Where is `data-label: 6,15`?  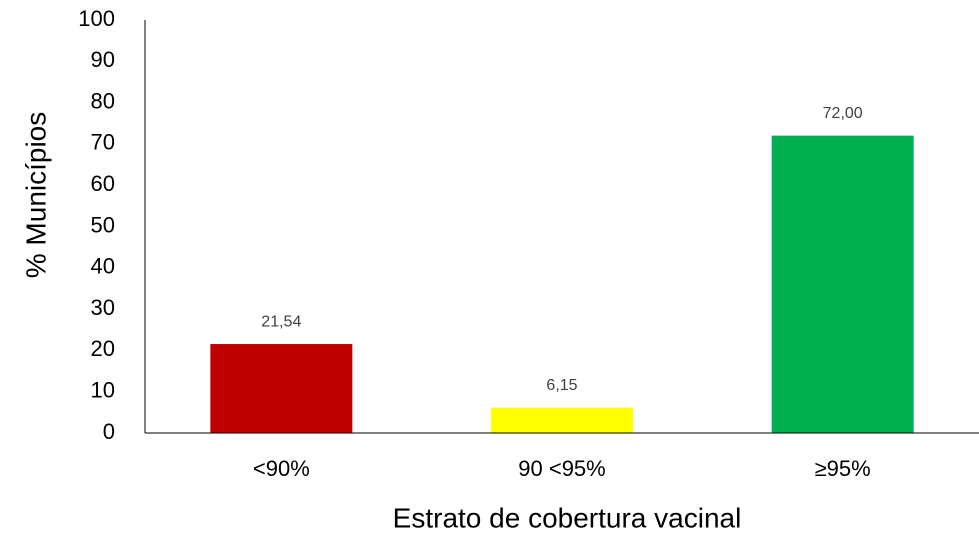 data-label: 6,15 is located at coordinates (561, 385).